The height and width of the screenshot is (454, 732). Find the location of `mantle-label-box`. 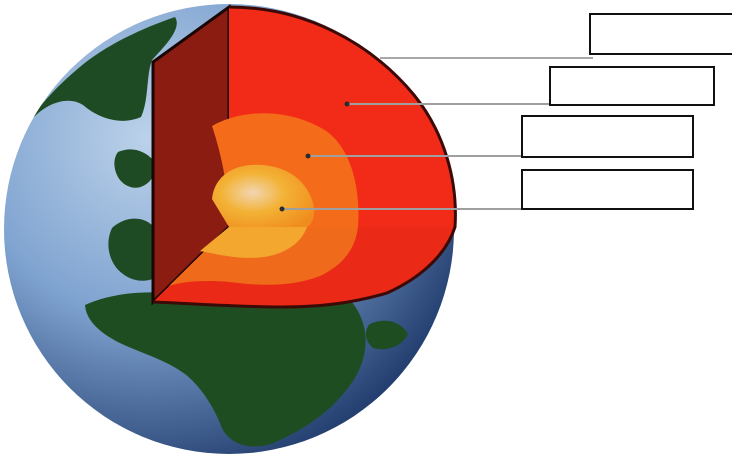

mantle-label-box is located at coordinates (632, 86).